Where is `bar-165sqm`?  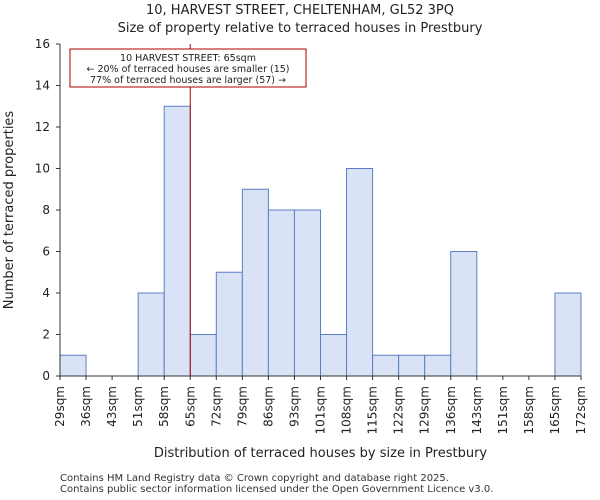
bar-165sqm is located at coordinates (568, 334).